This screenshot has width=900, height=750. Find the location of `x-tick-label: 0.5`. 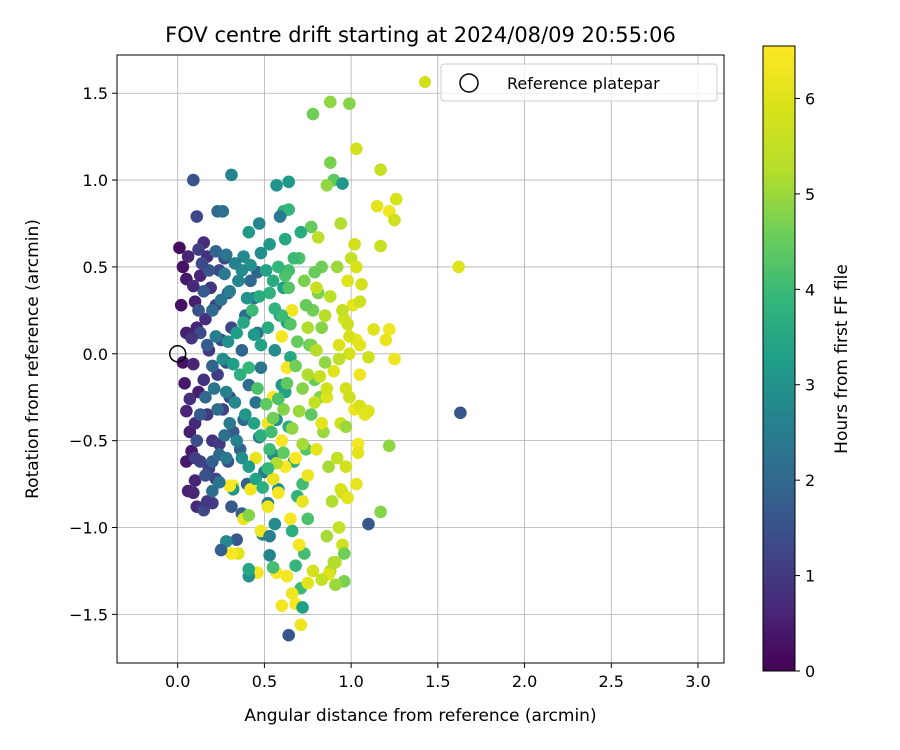

x-tick-label: 0.5 is located at coordinates (264, 681).